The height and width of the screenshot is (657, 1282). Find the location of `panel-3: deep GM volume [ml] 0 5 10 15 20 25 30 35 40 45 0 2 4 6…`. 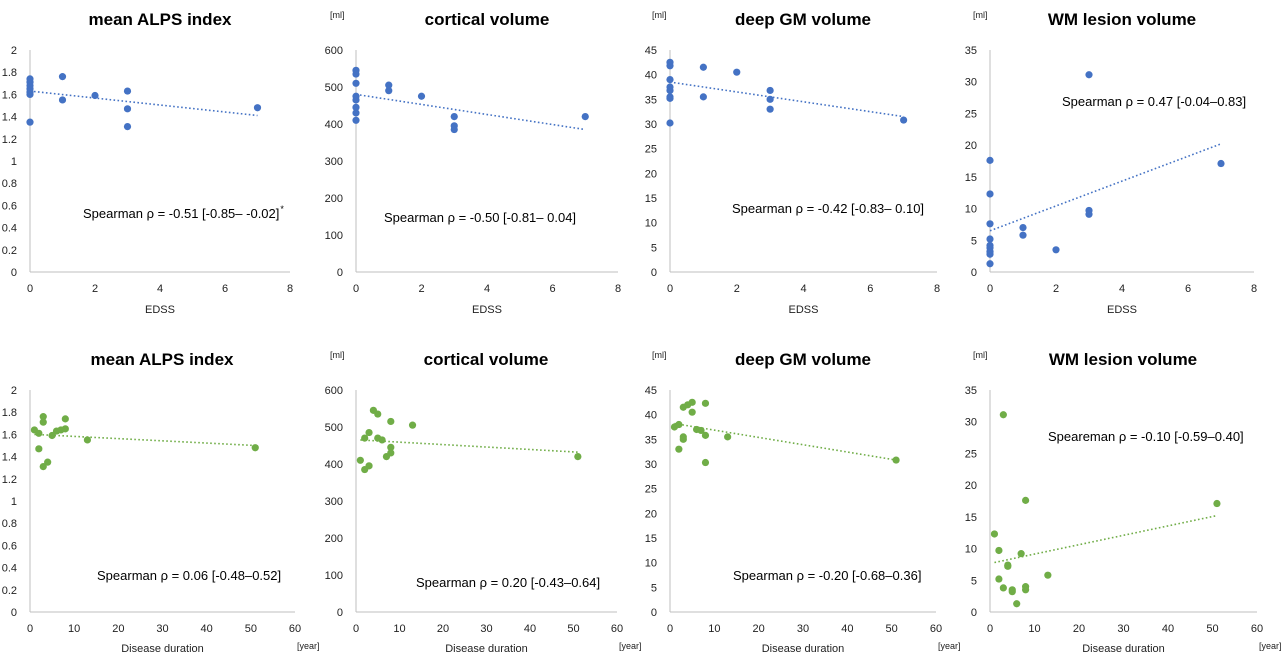

panel-3: deep GM volume [ml] 0 5 10 15 20 25 30 35 40 45 0 2 4 6… is located at coordinates (792, 163).